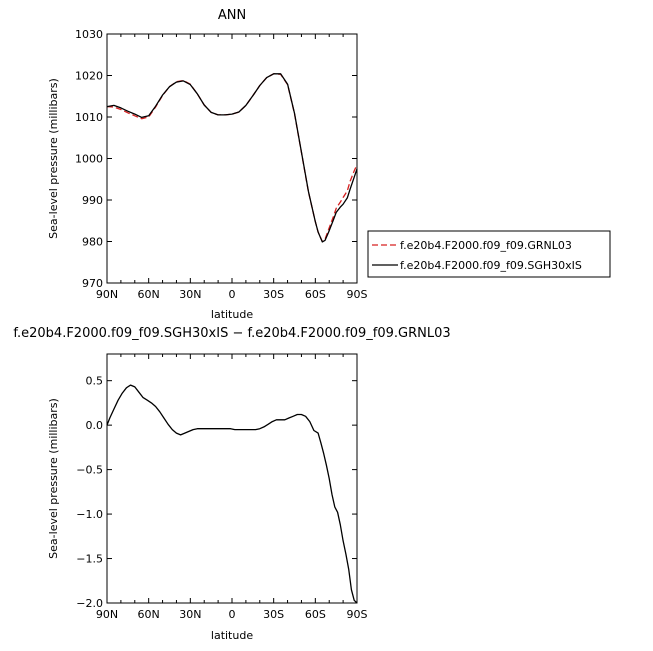  I want to click on panel-1-x-tick-label: 30N, so click(190, 294).